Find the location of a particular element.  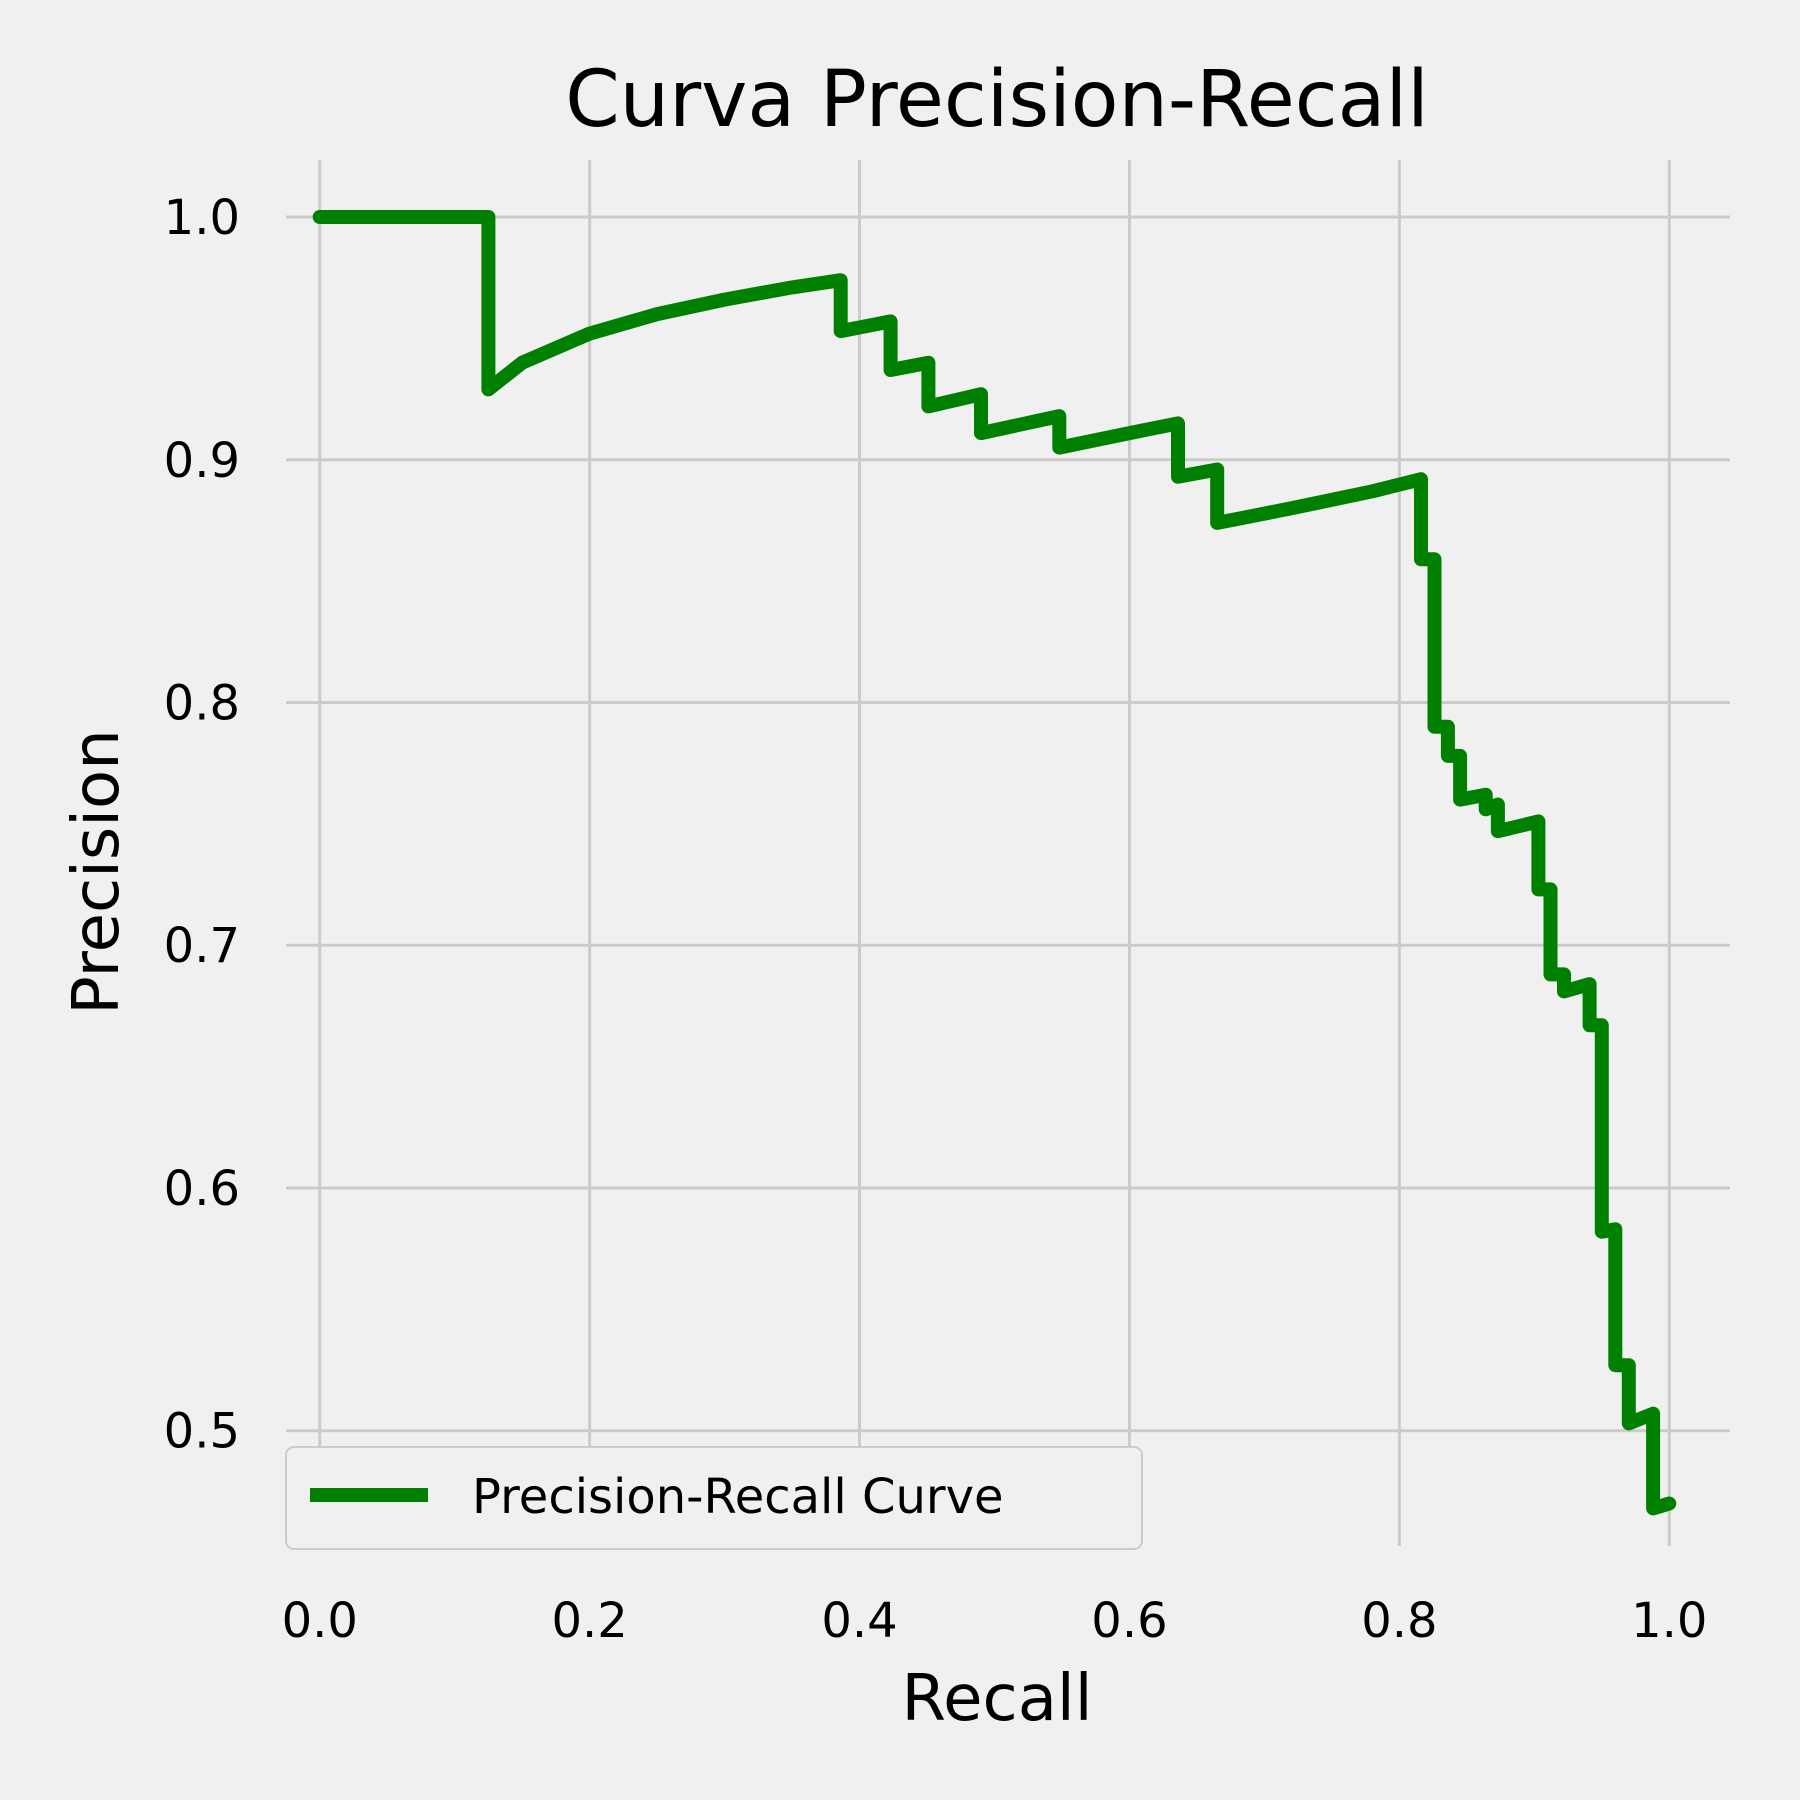

legend-box is located at coordinates (714, 1498).